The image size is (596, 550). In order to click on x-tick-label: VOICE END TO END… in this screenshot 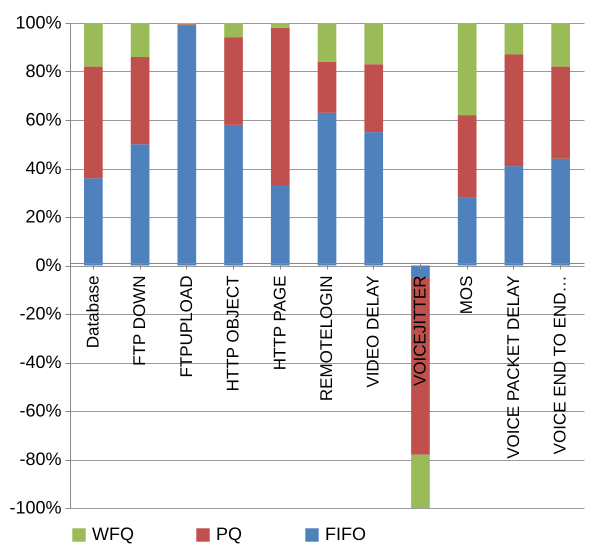, I will do `click(560, 365)`.